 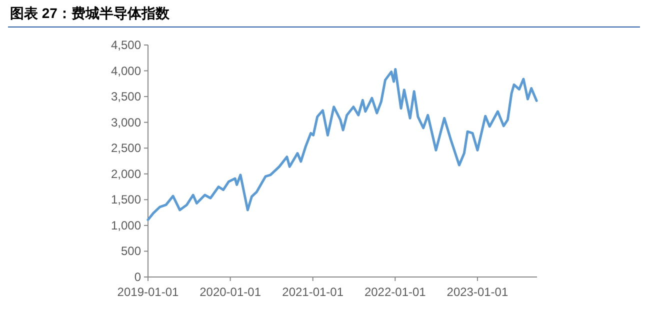 I want to click on x-tick-label: 2022-01-01, so click(x=395, y=292).